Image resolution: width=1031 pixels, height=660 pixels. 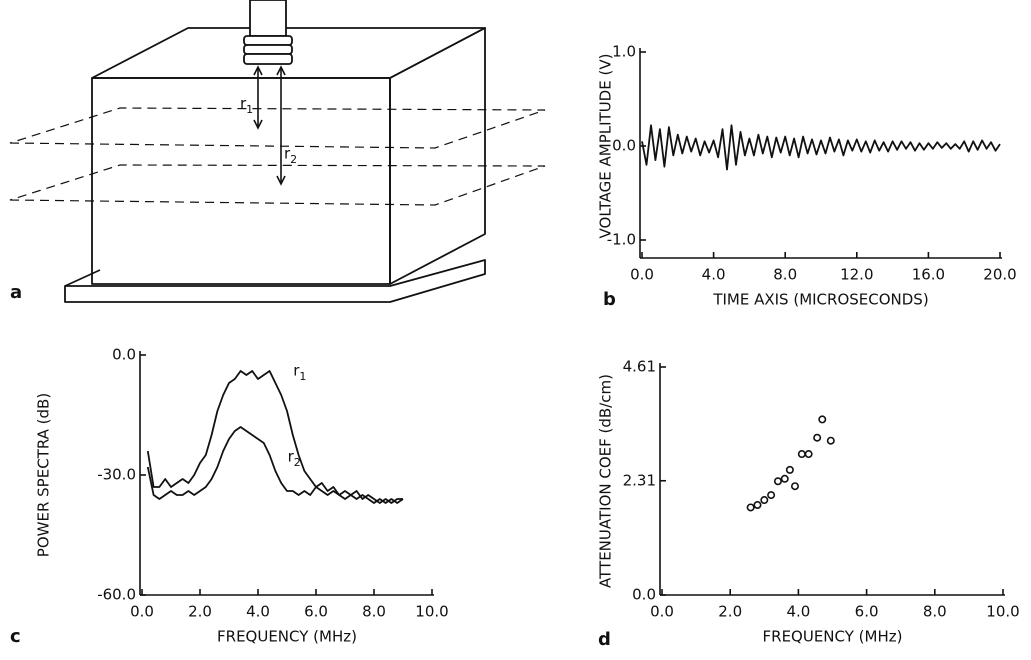 What do you see at coordinates (15, 636) in the screenshot?
I see `panel-label: c` at bounding box center [15, 636].